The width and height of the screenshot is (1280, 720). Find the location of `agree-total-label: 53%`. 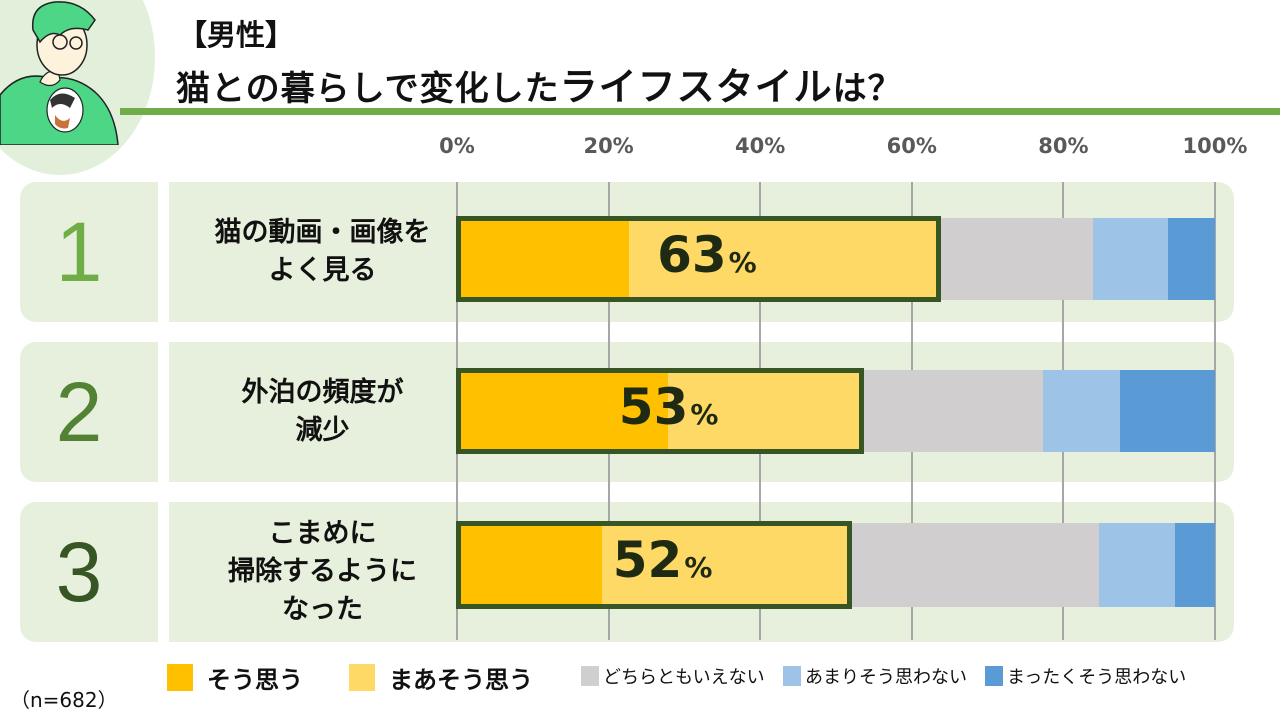

agree-total-label: 53% is located at coordinates (669, 407).